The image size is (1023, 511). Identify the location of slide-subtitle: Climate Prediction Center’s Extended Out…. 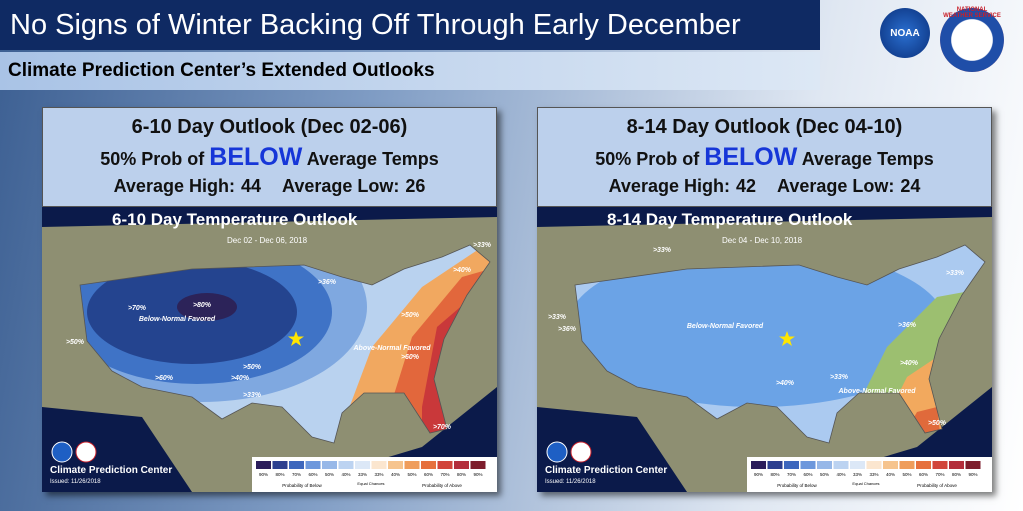
(410, 71).